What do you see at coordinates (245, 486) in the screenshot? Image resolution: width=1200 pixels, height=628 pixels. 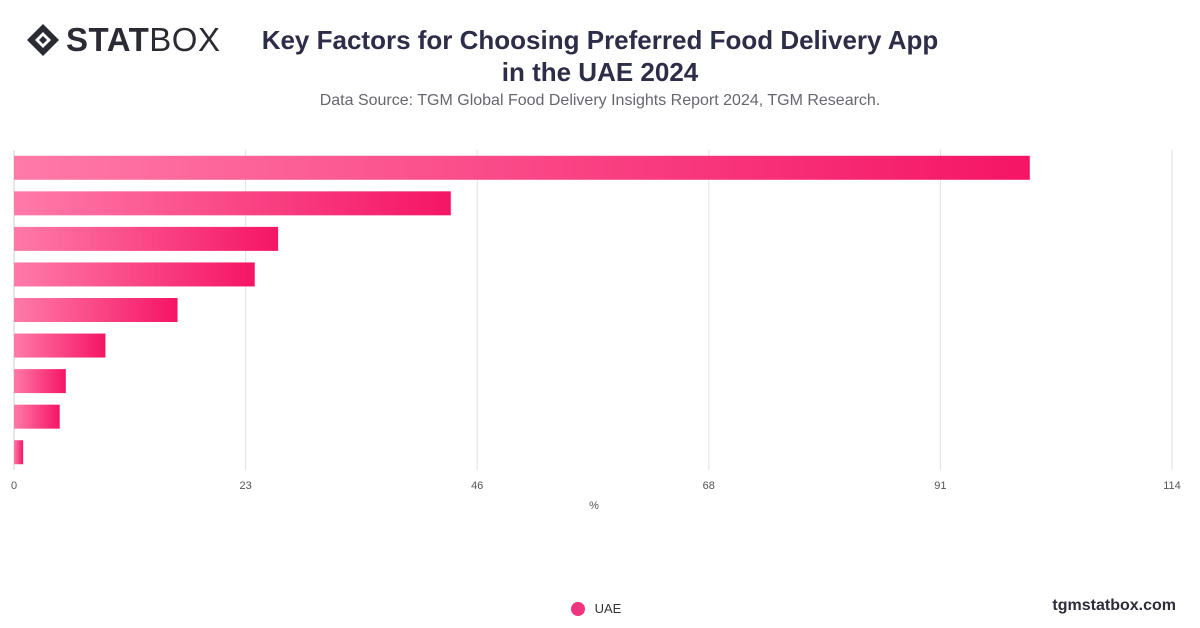 I see `x-tick-label: 23` at bounding box center [245, 486].